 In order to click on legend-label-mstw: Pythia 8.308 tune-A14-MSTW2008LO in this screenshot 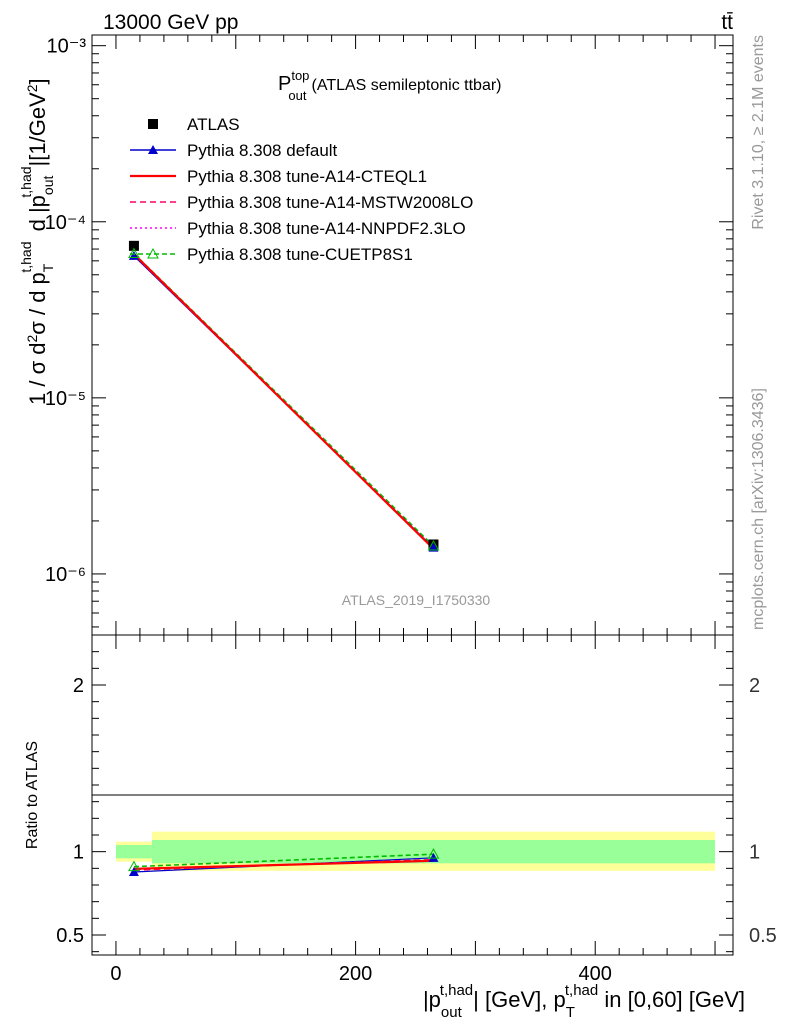, I will do `click(330, 202)`.